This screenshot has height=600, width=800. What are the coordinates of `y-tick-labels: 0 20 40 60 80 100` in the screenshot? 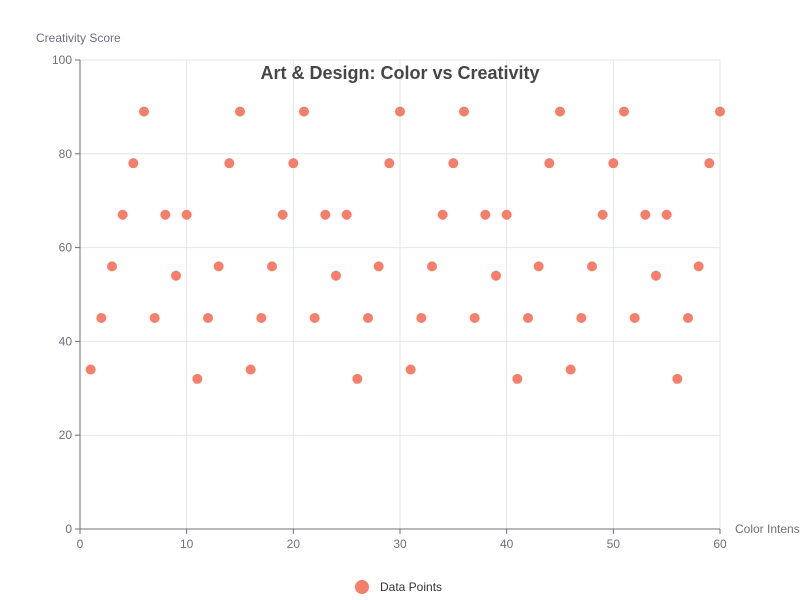 It's located at (62, 294).